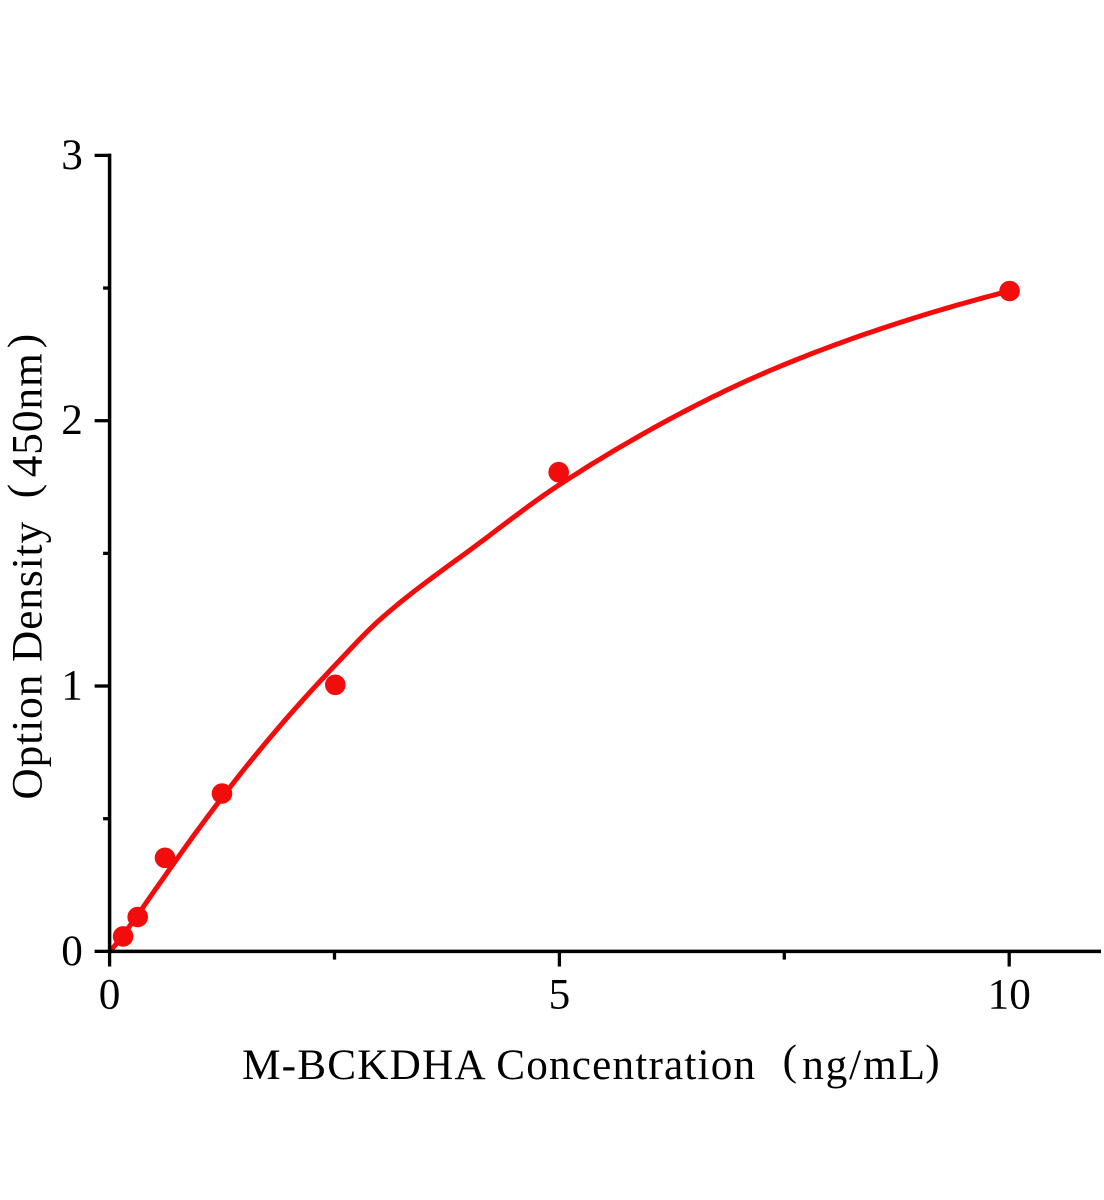 Image resolution: width=1104 pixels, height=1200 pixels. What do you see at coordinates (560, 994) in the screenshot?
I see `svg-text: 5` at bounding box center [560, 994].